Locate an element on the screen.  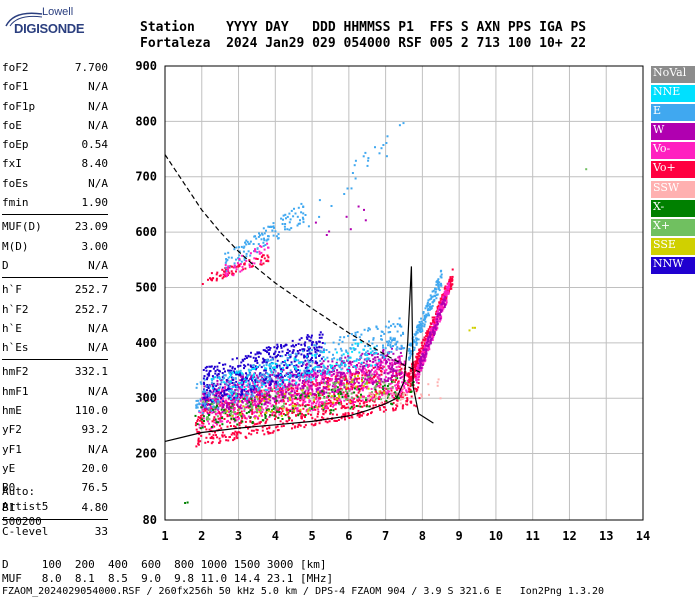
param-name: D is located at coordinates (5, 265).